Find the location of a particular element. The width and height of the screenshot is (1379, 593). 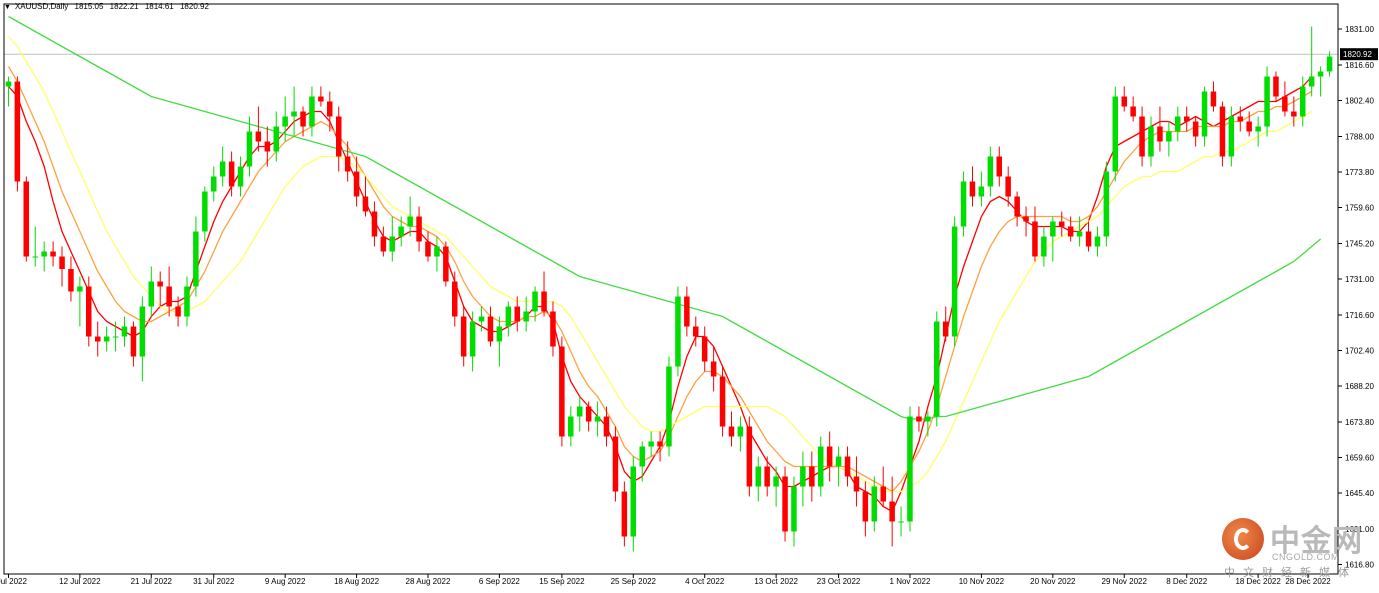

x-tick-label: 18 Aug 2022 is located at coordinates (356, 581).